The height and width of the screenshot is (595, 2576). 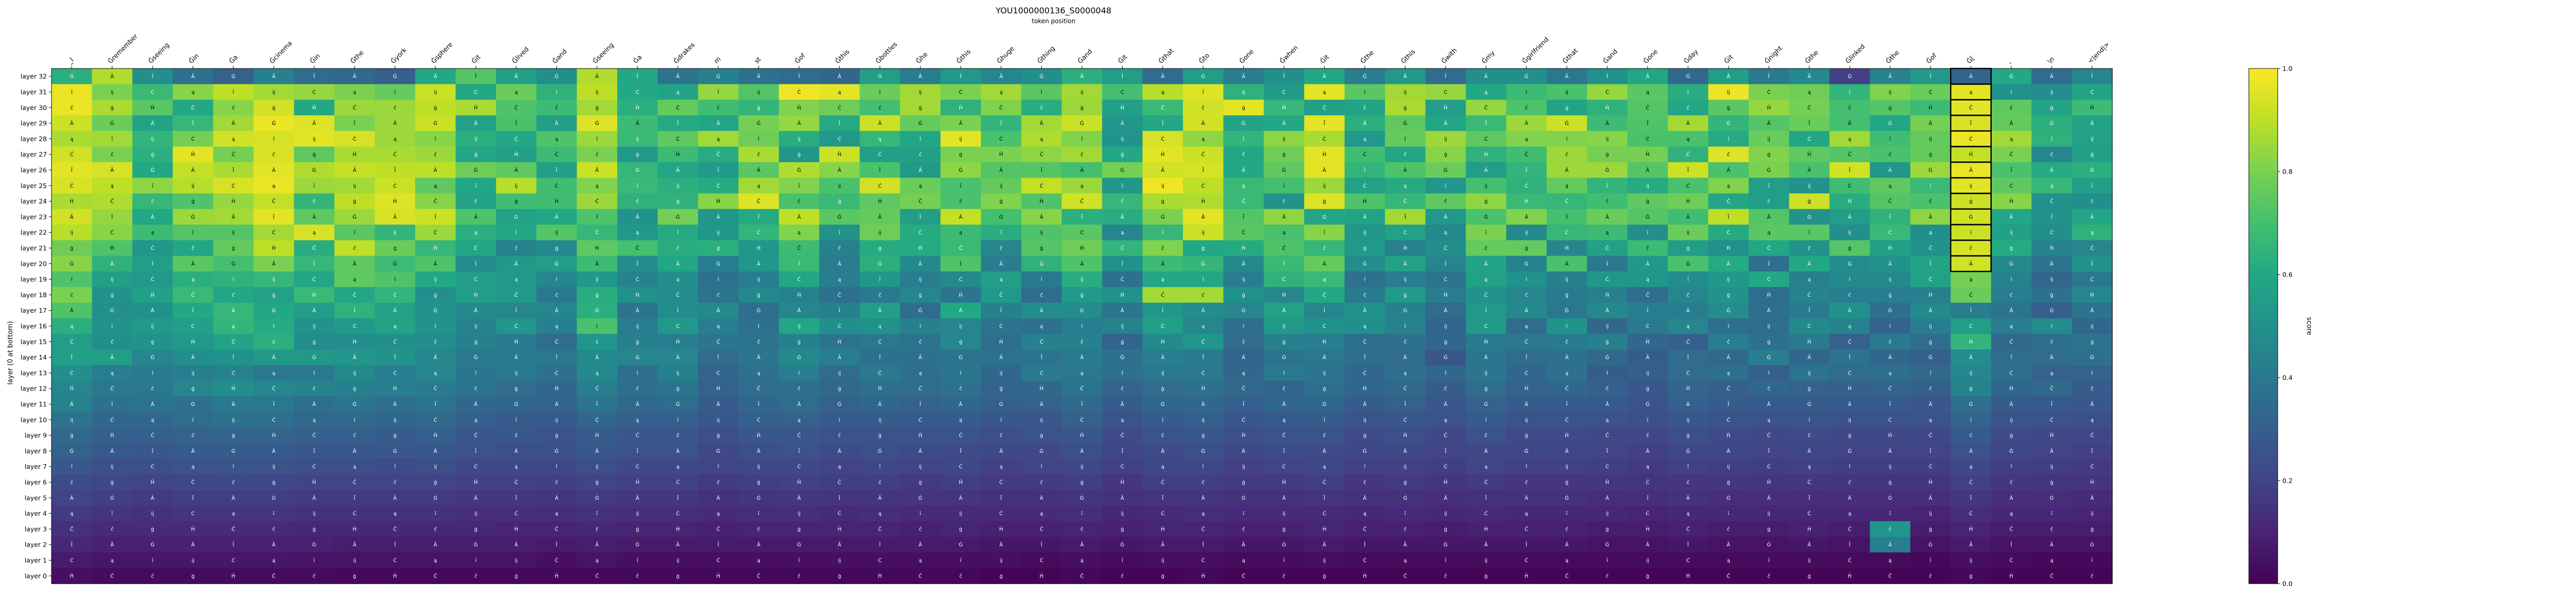 I want to click on chart-title: YOU1000000136_S0000048, so click(x=1053, y=11).